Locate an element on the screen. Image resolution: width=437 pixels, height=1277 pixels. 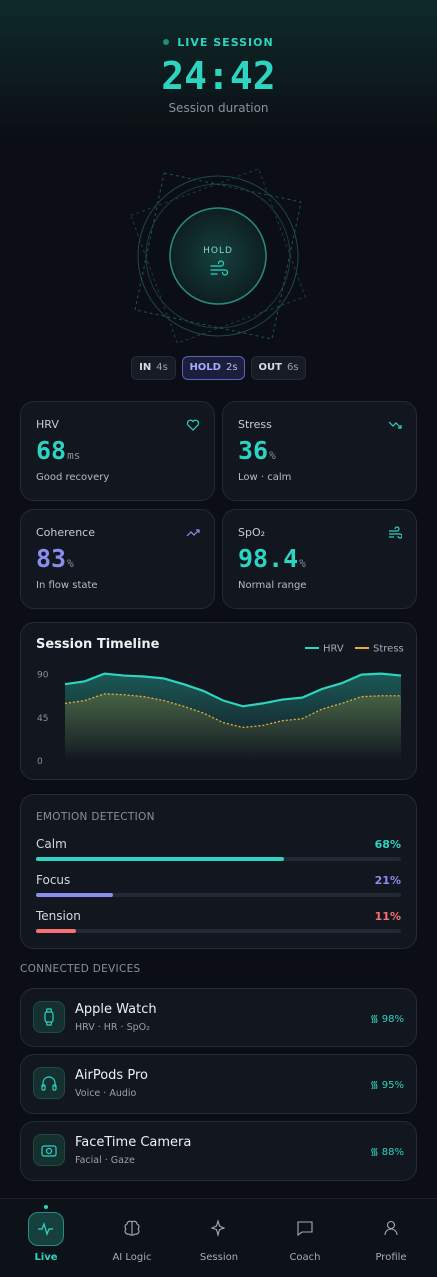
headphones-icon is located at coordinates (49, 1083).